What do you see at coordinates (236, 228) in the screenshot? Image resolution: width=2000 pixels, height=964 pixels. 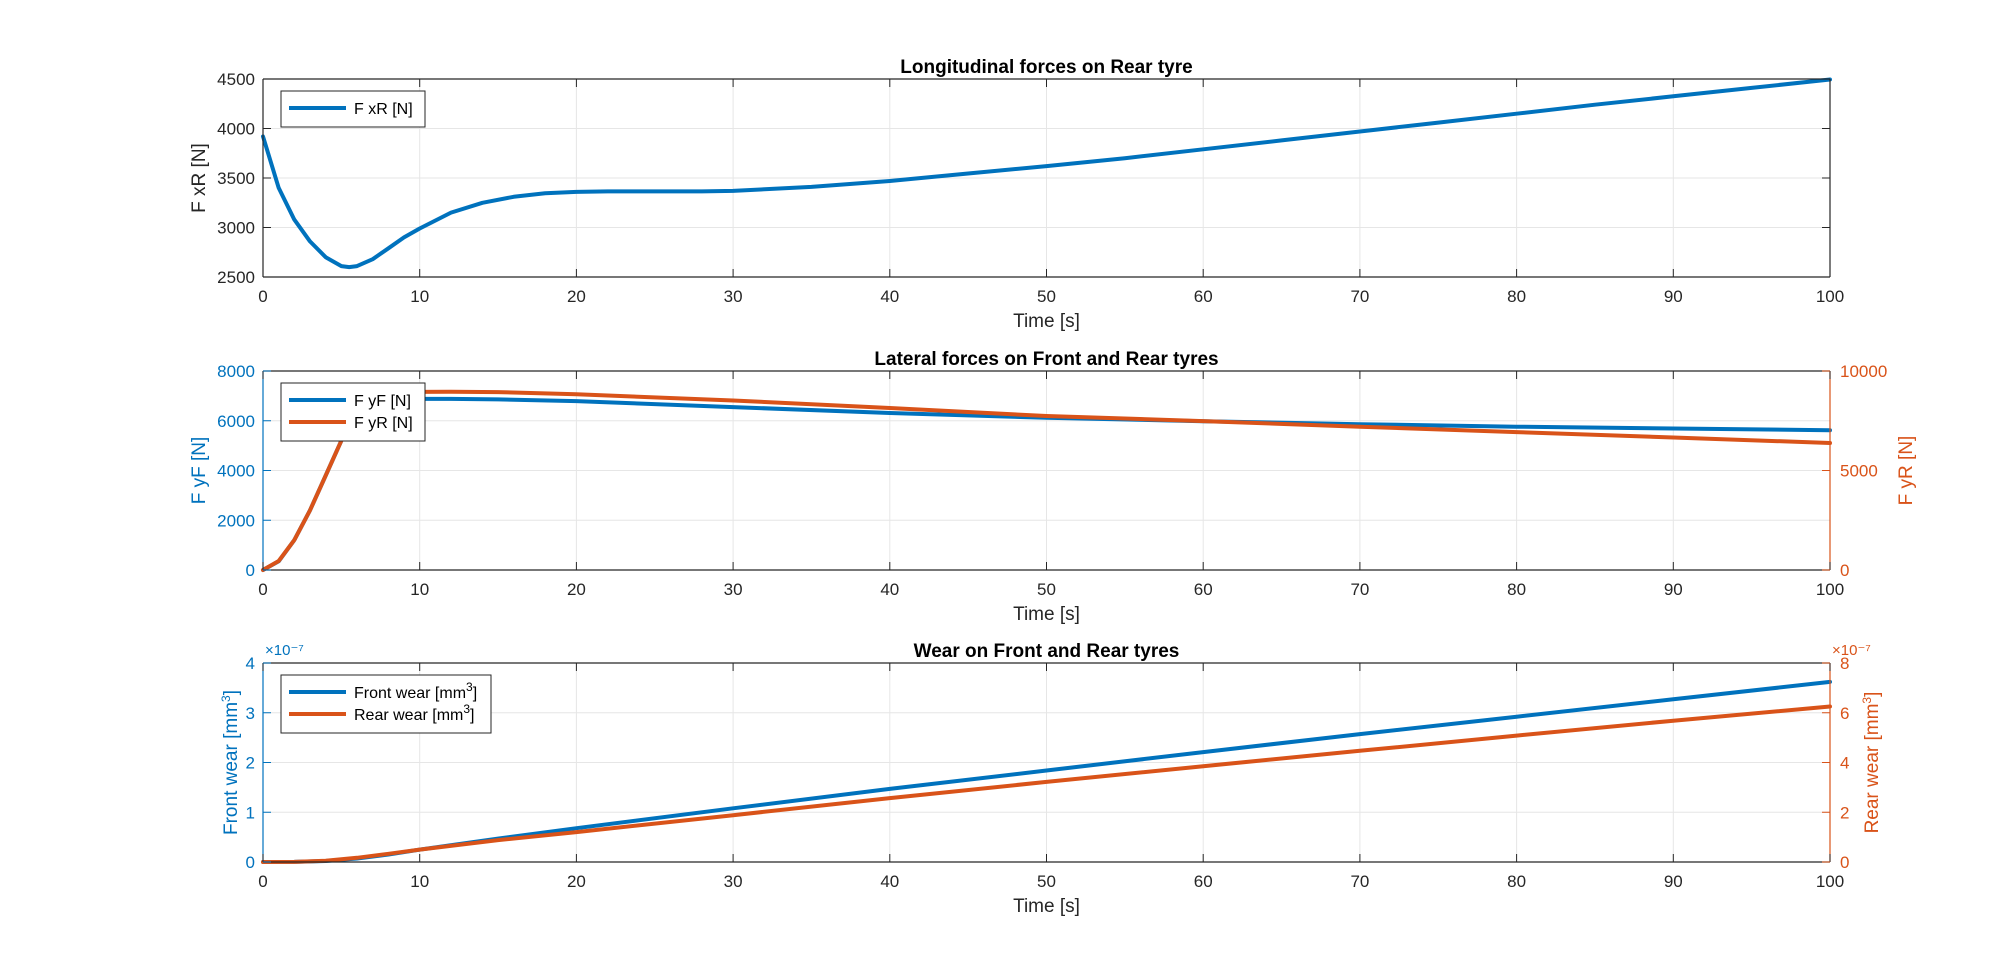 I see `y-tick-label-left: 3000` at bounding box center [236, 228].